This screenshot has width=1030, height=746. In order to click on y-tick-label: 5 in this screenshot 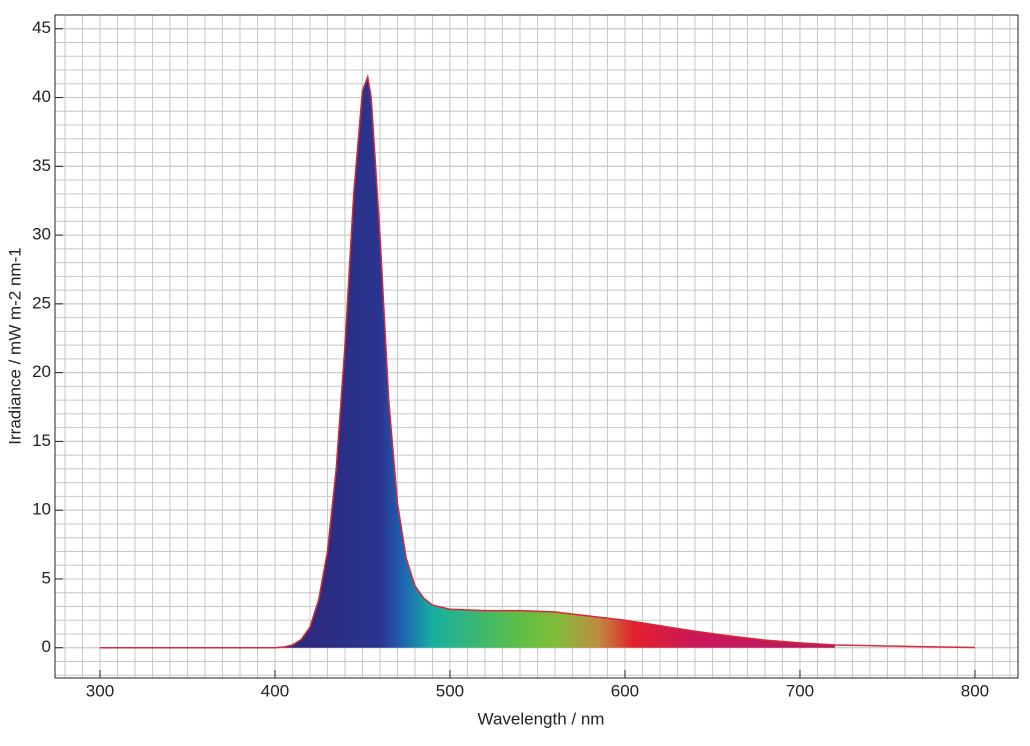, I will do `click(46, 577)`.